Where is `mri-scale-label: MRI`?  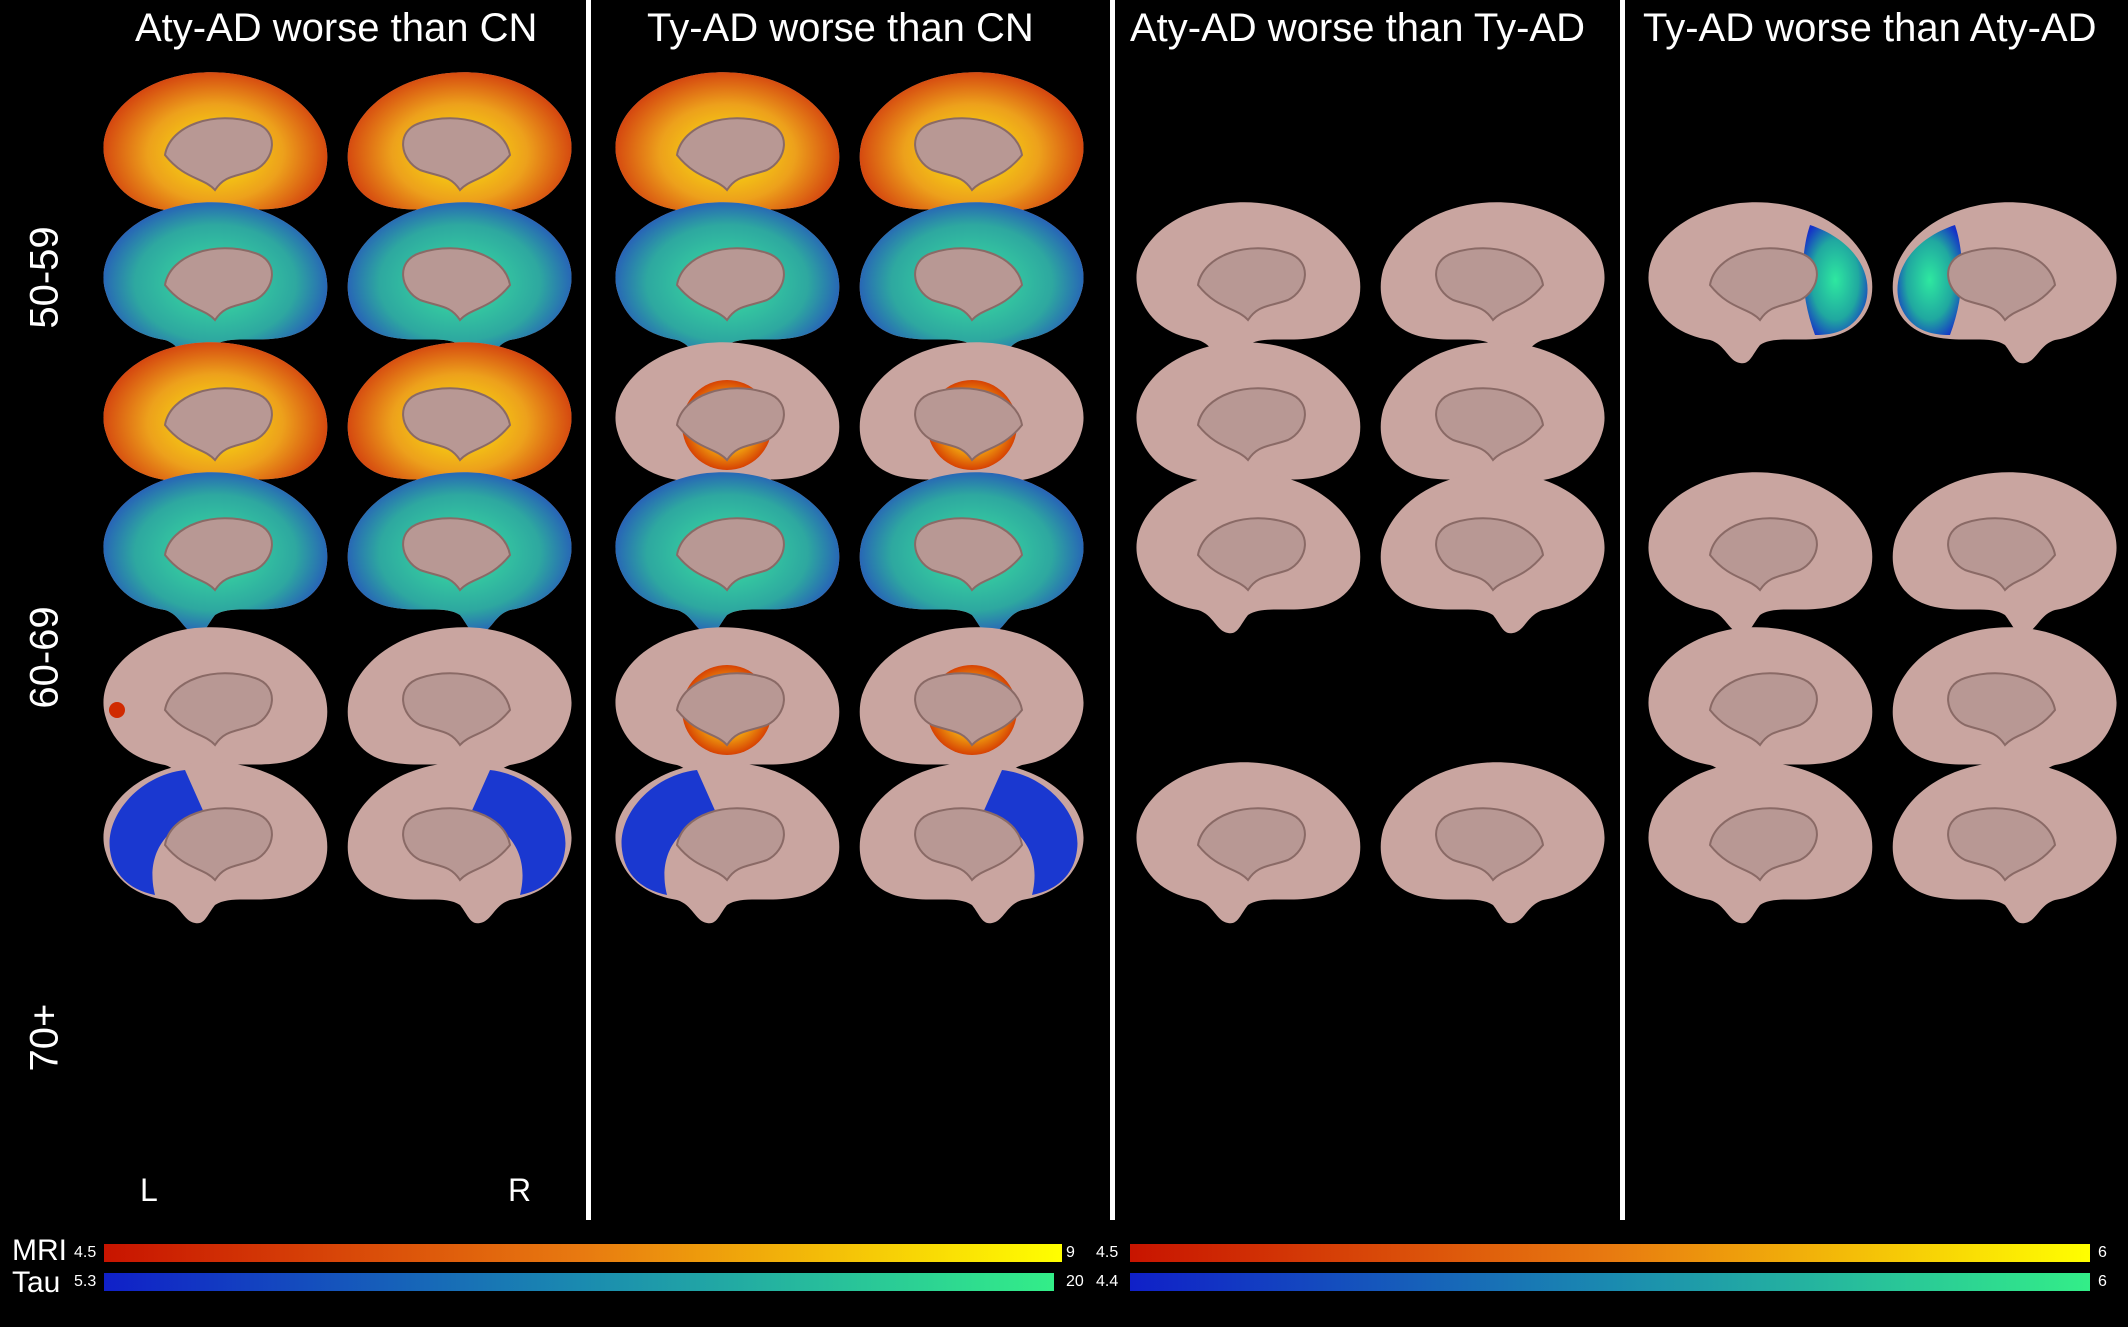 mri-scale-label: MRI is located at coordinates (39, 1250).